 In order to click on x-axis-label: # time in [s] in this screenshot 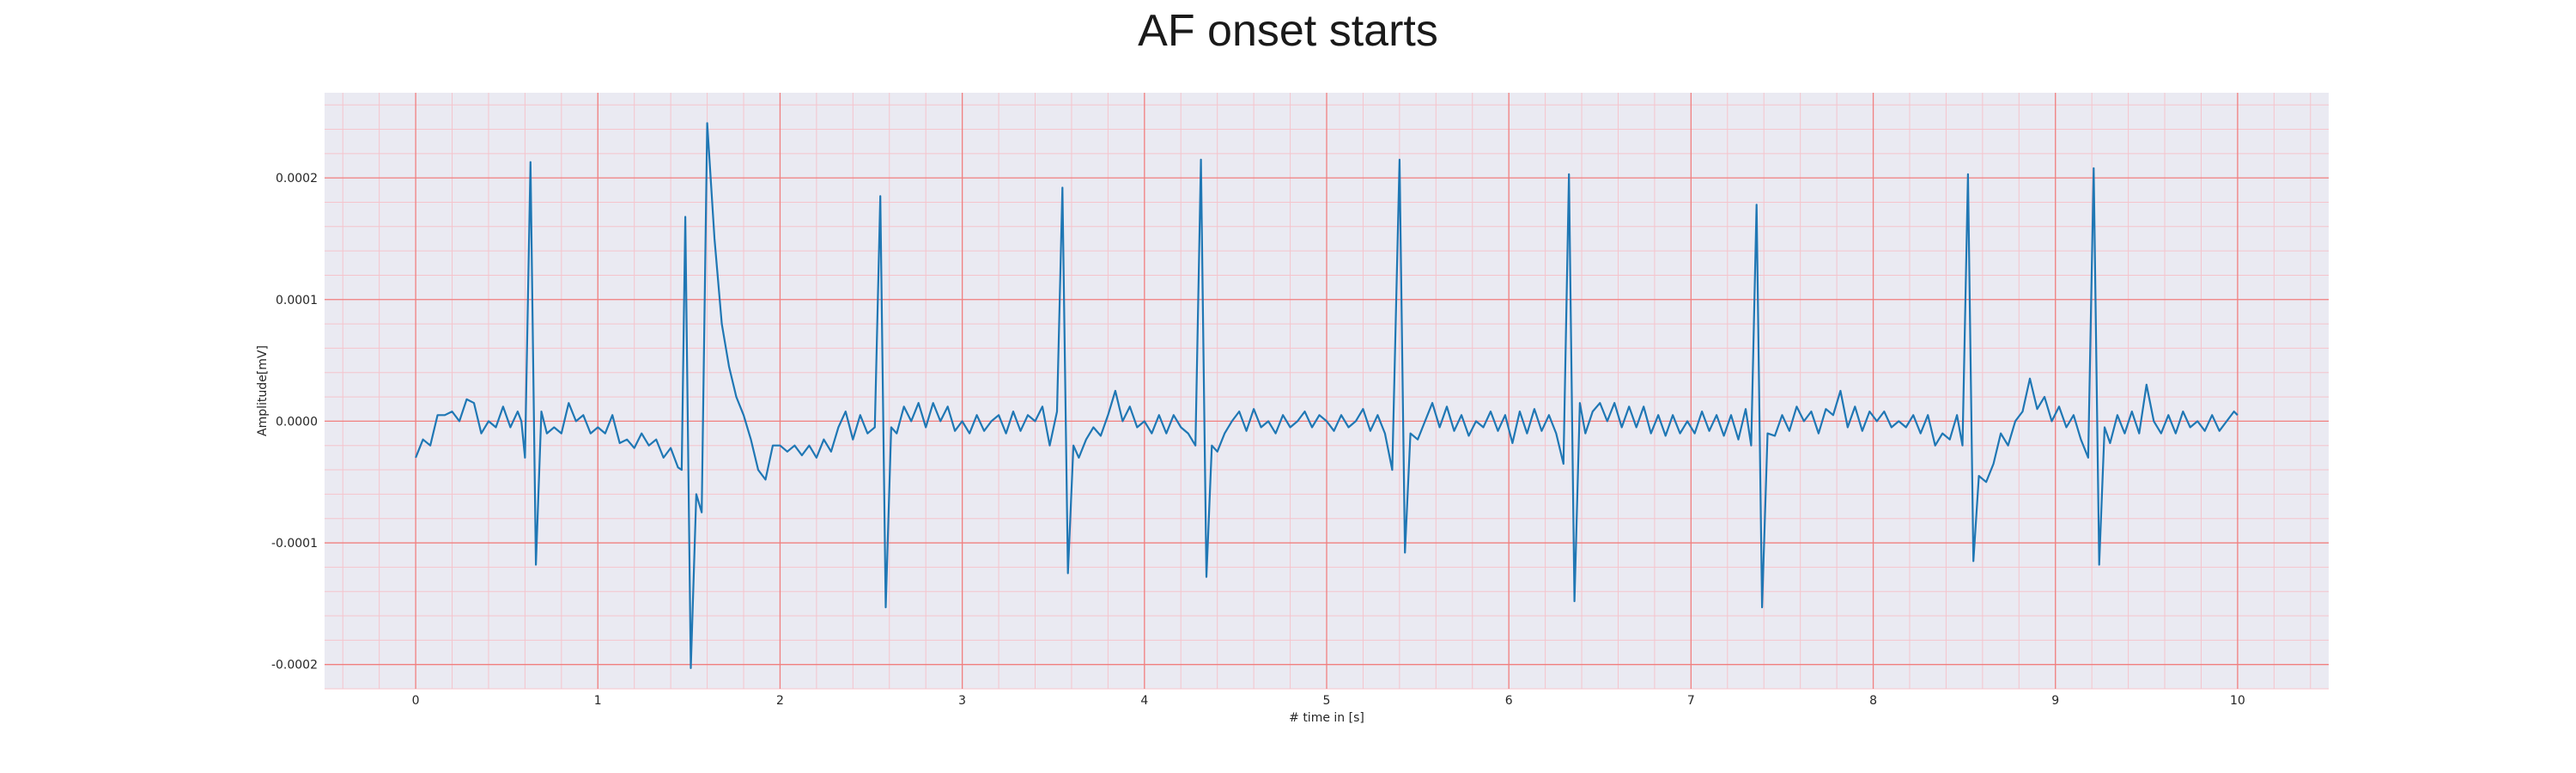, I will do `click(1327, 718)`.